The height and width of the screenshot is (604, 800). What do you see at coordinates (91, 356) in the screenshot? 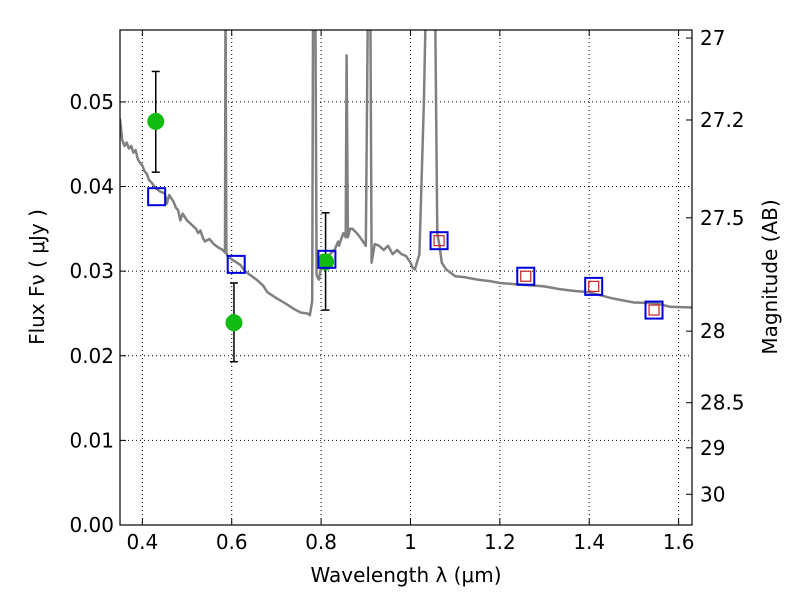
I see `y-tick-label: 0.02` at bounding box center [91, 356].